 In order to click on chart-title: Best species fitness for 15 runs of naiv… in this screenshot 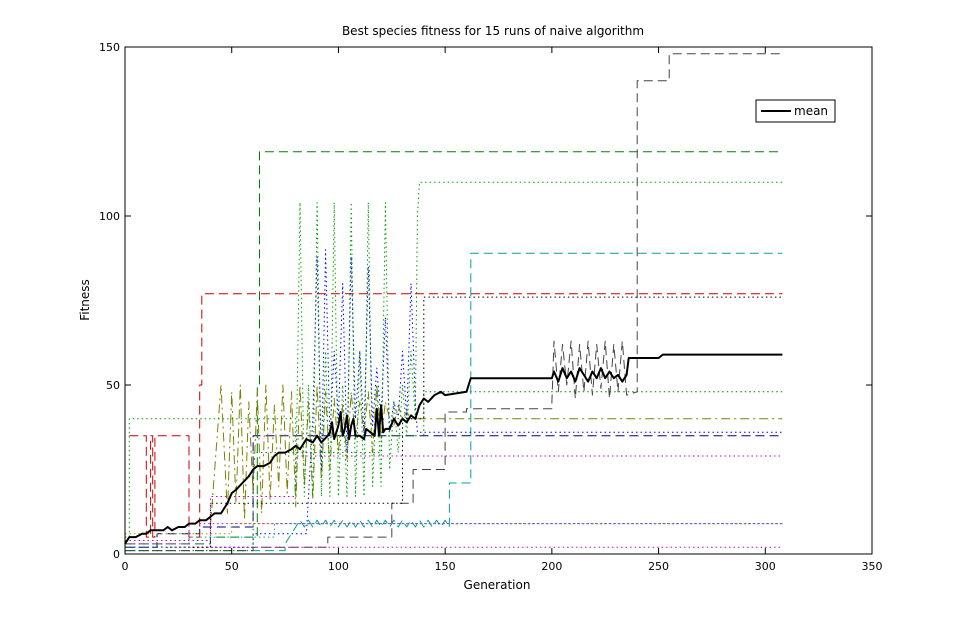, I will do `click(493, 31)`.